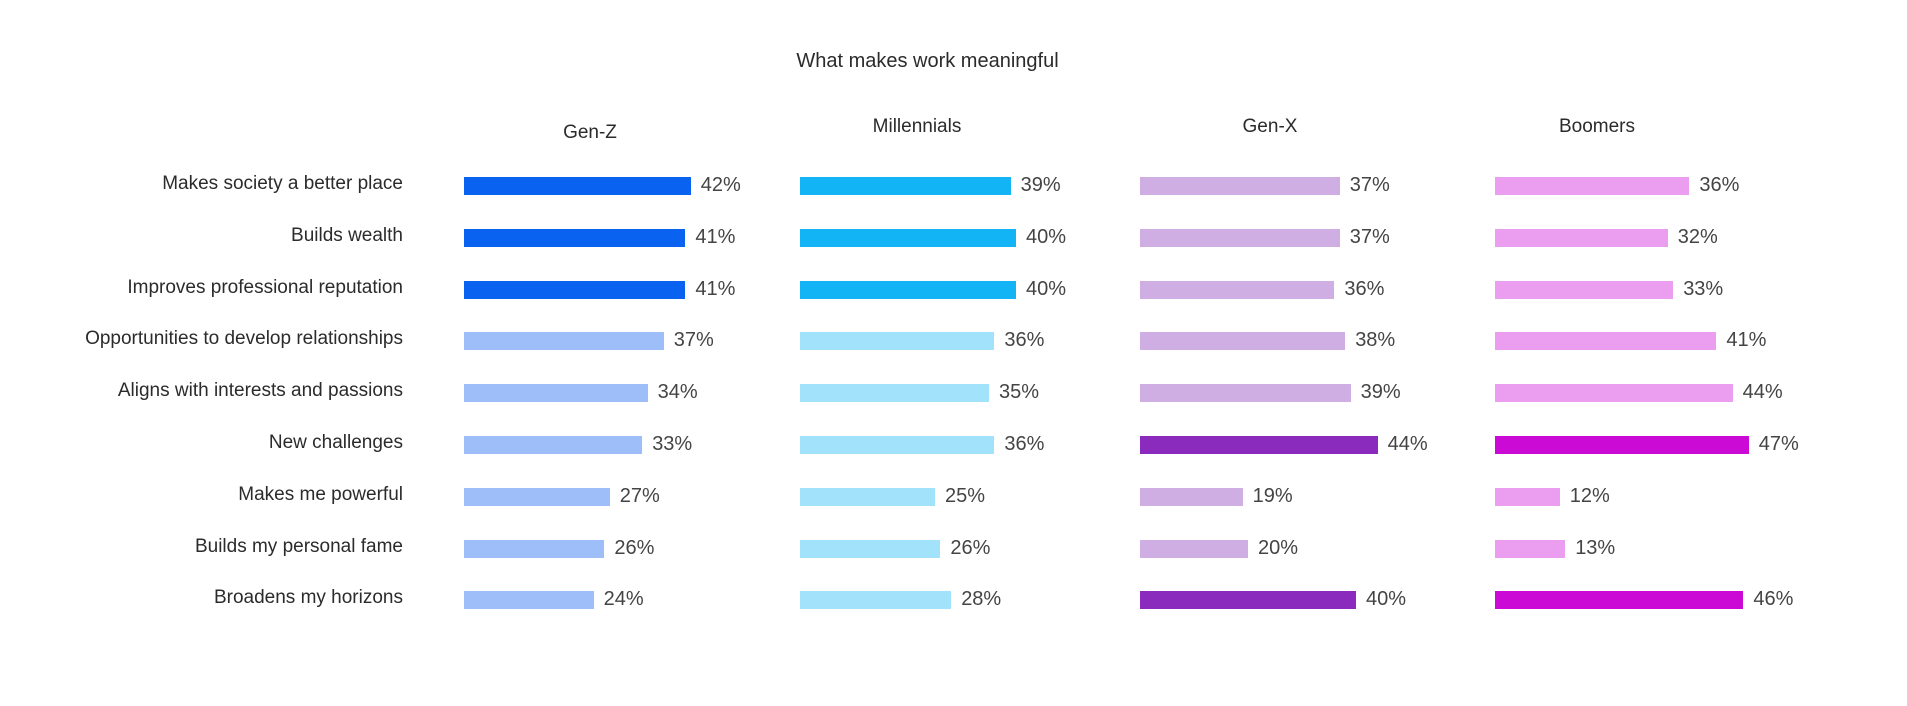  I want to click on series-title: Millennials, so click(917, 126).